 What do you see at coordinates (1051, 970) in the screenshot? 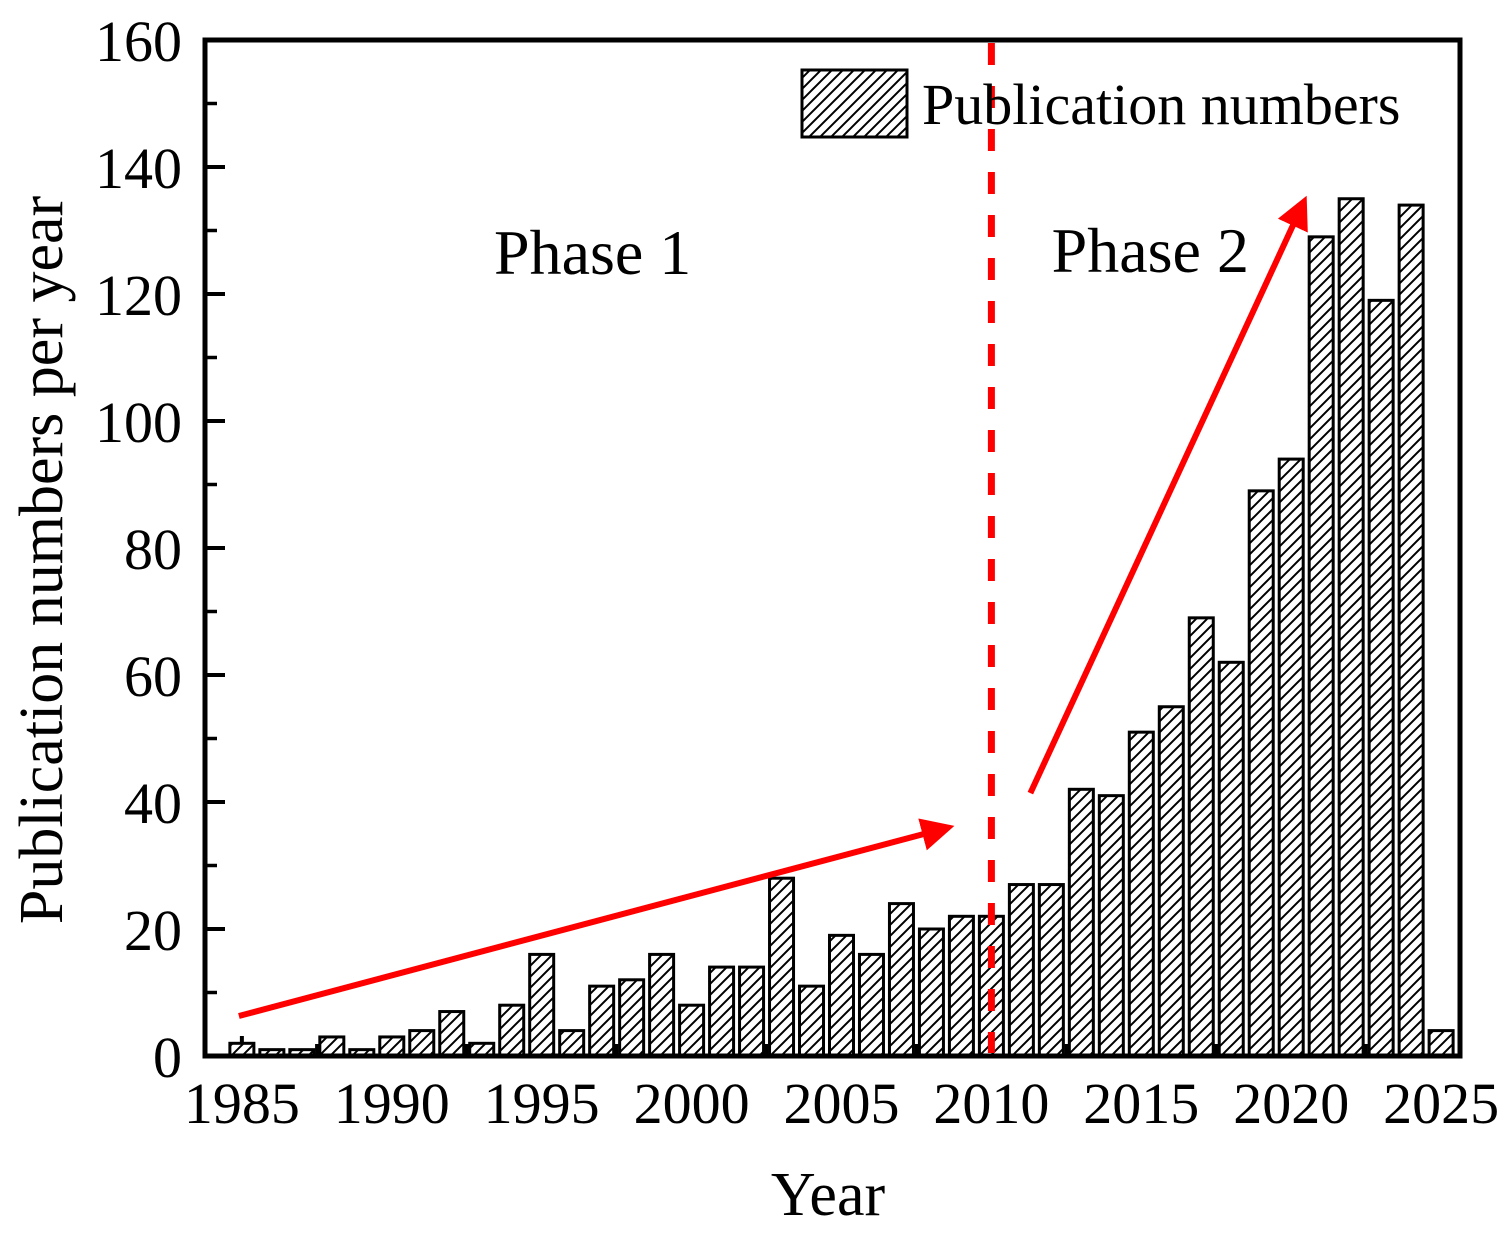
I see `bar-year-2012` at bounding box center [1051, 970].